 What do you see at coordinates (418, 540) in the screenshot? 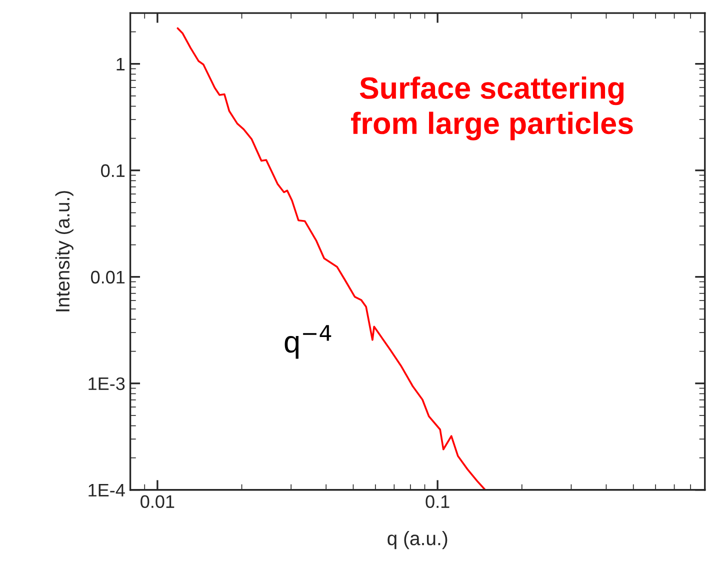
I see `x-axis-title: q (a.u.)` at bounding box center [418, 540].